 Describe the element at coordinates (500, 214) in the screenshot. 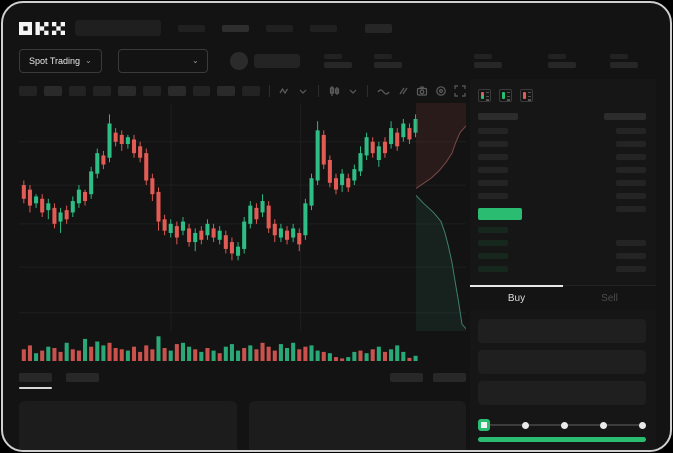

I see `last-price-highlight` at that location.